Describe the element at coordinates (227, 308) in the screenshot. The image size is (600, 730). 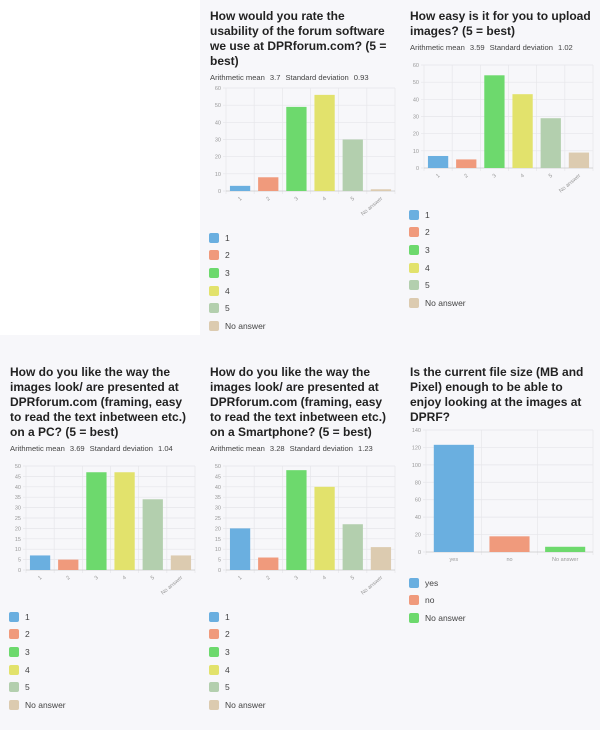
I see `legend-label: 5` at that location.